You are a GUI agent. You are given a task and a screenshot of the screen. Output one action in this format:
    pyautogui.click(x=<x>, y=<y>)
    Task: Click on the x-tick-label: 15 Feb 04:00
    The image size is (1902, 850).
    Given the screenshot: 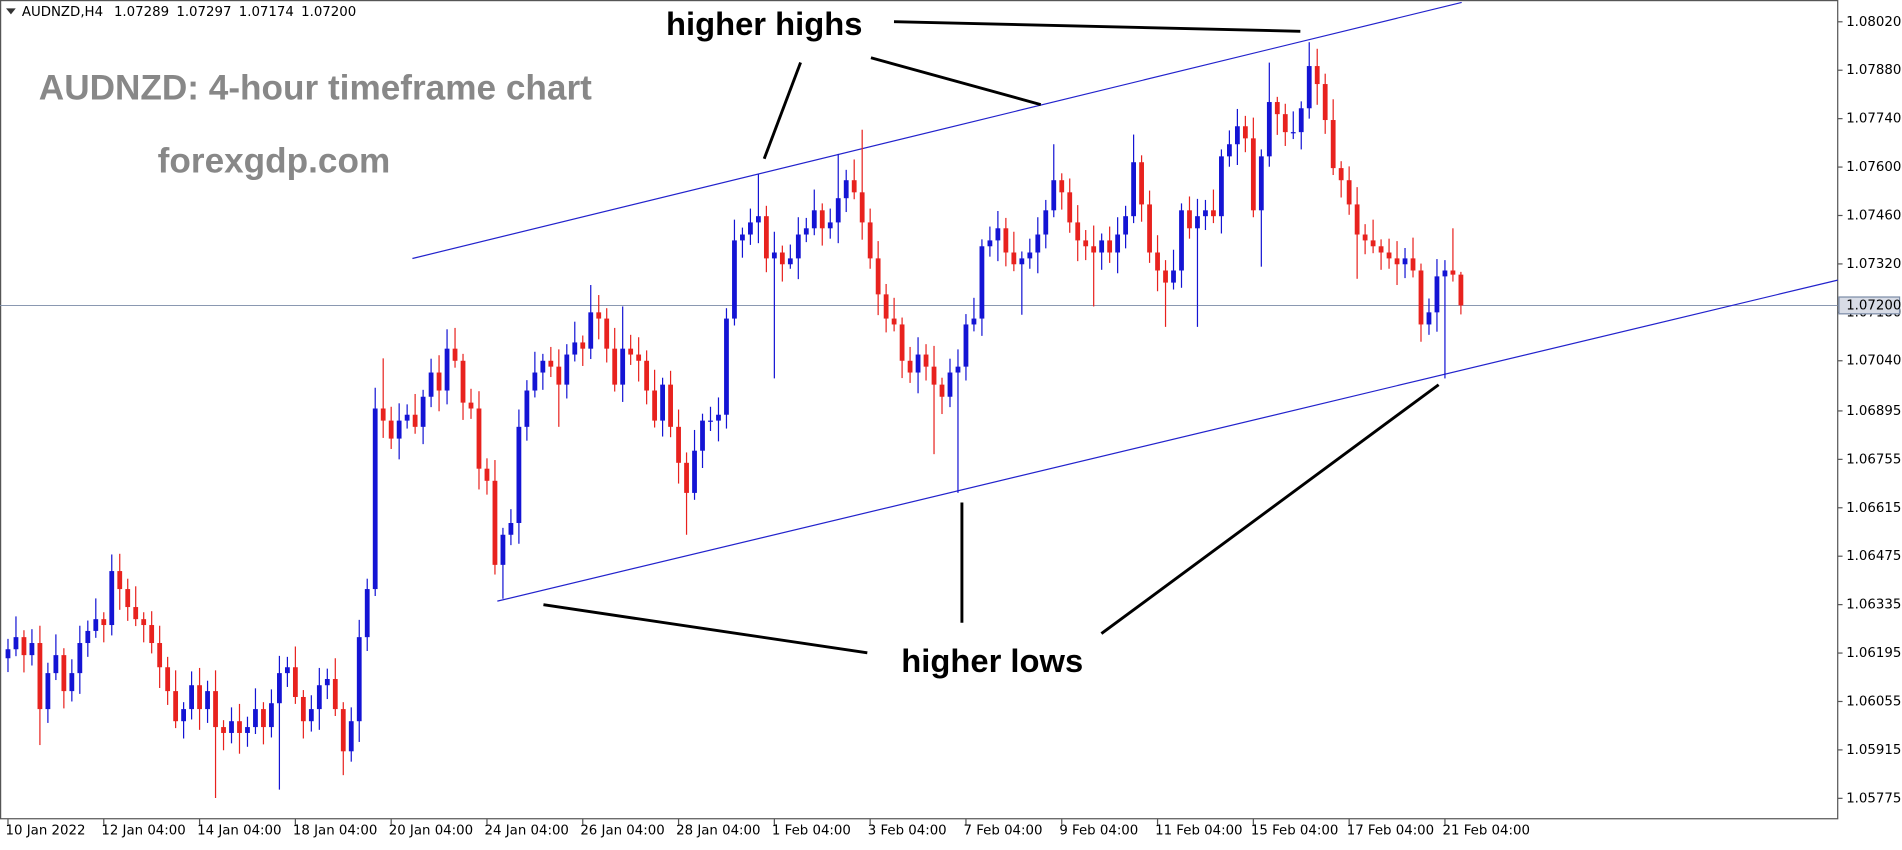 What is the action you would take?
    pyautogui.click(x=1294, y=831)
    